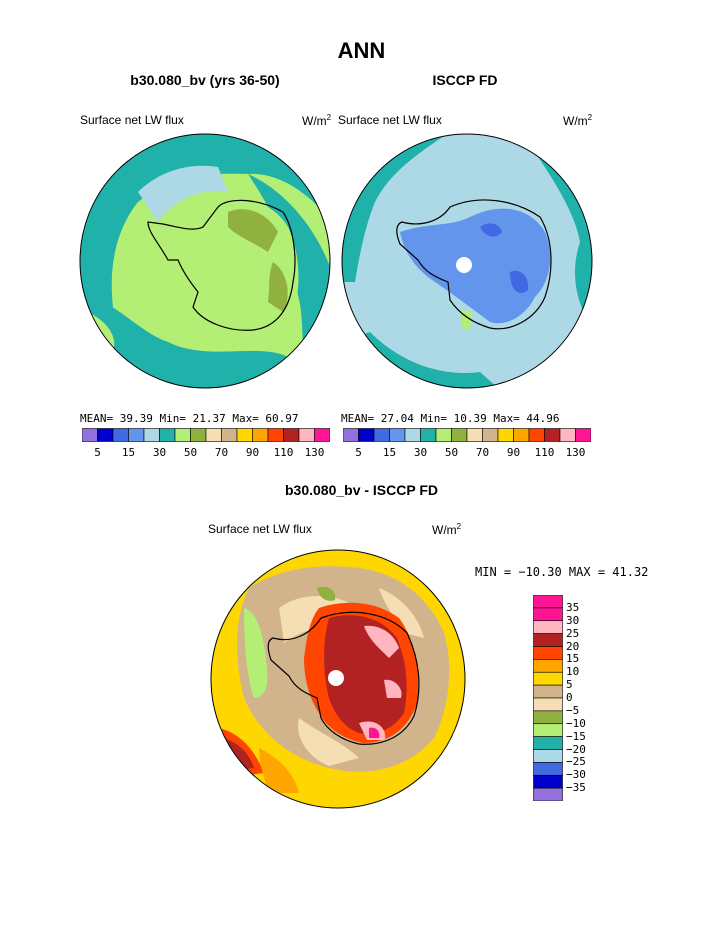  Describe the element at coordinates (450, 418) in the screenshot. I see `right-stats: MEAN= 27.04 Min= 10.39 Max= 44.96` at that location.